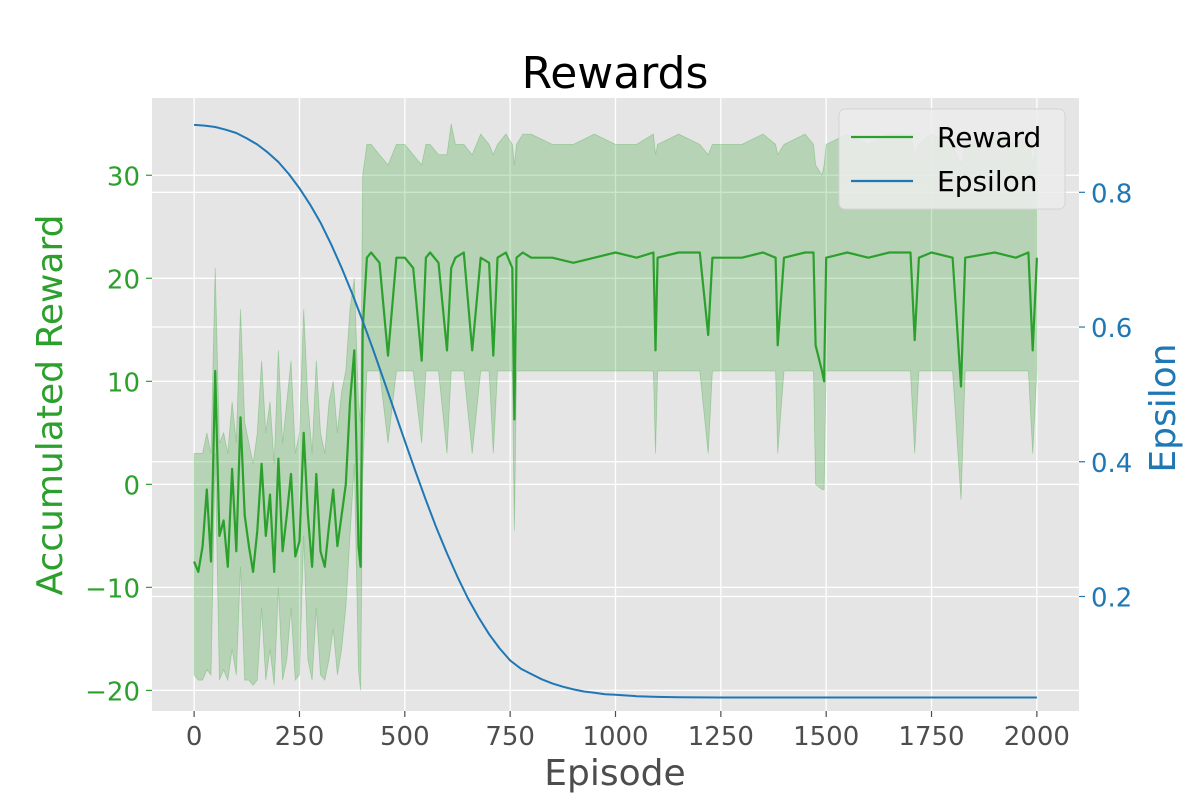 The height and width of the screenshot is (800, 1200). Describe the element at coordinates (615, 737) in the screenshot. I see `x-tick-label: 1000` at that location.